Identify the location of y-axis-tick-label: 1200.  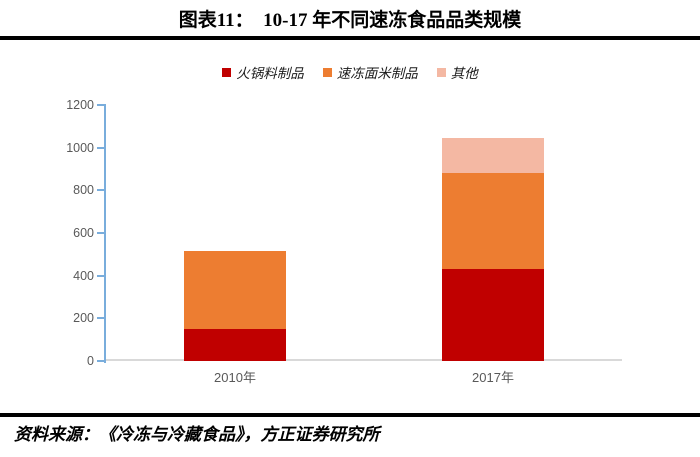
(80, 105).